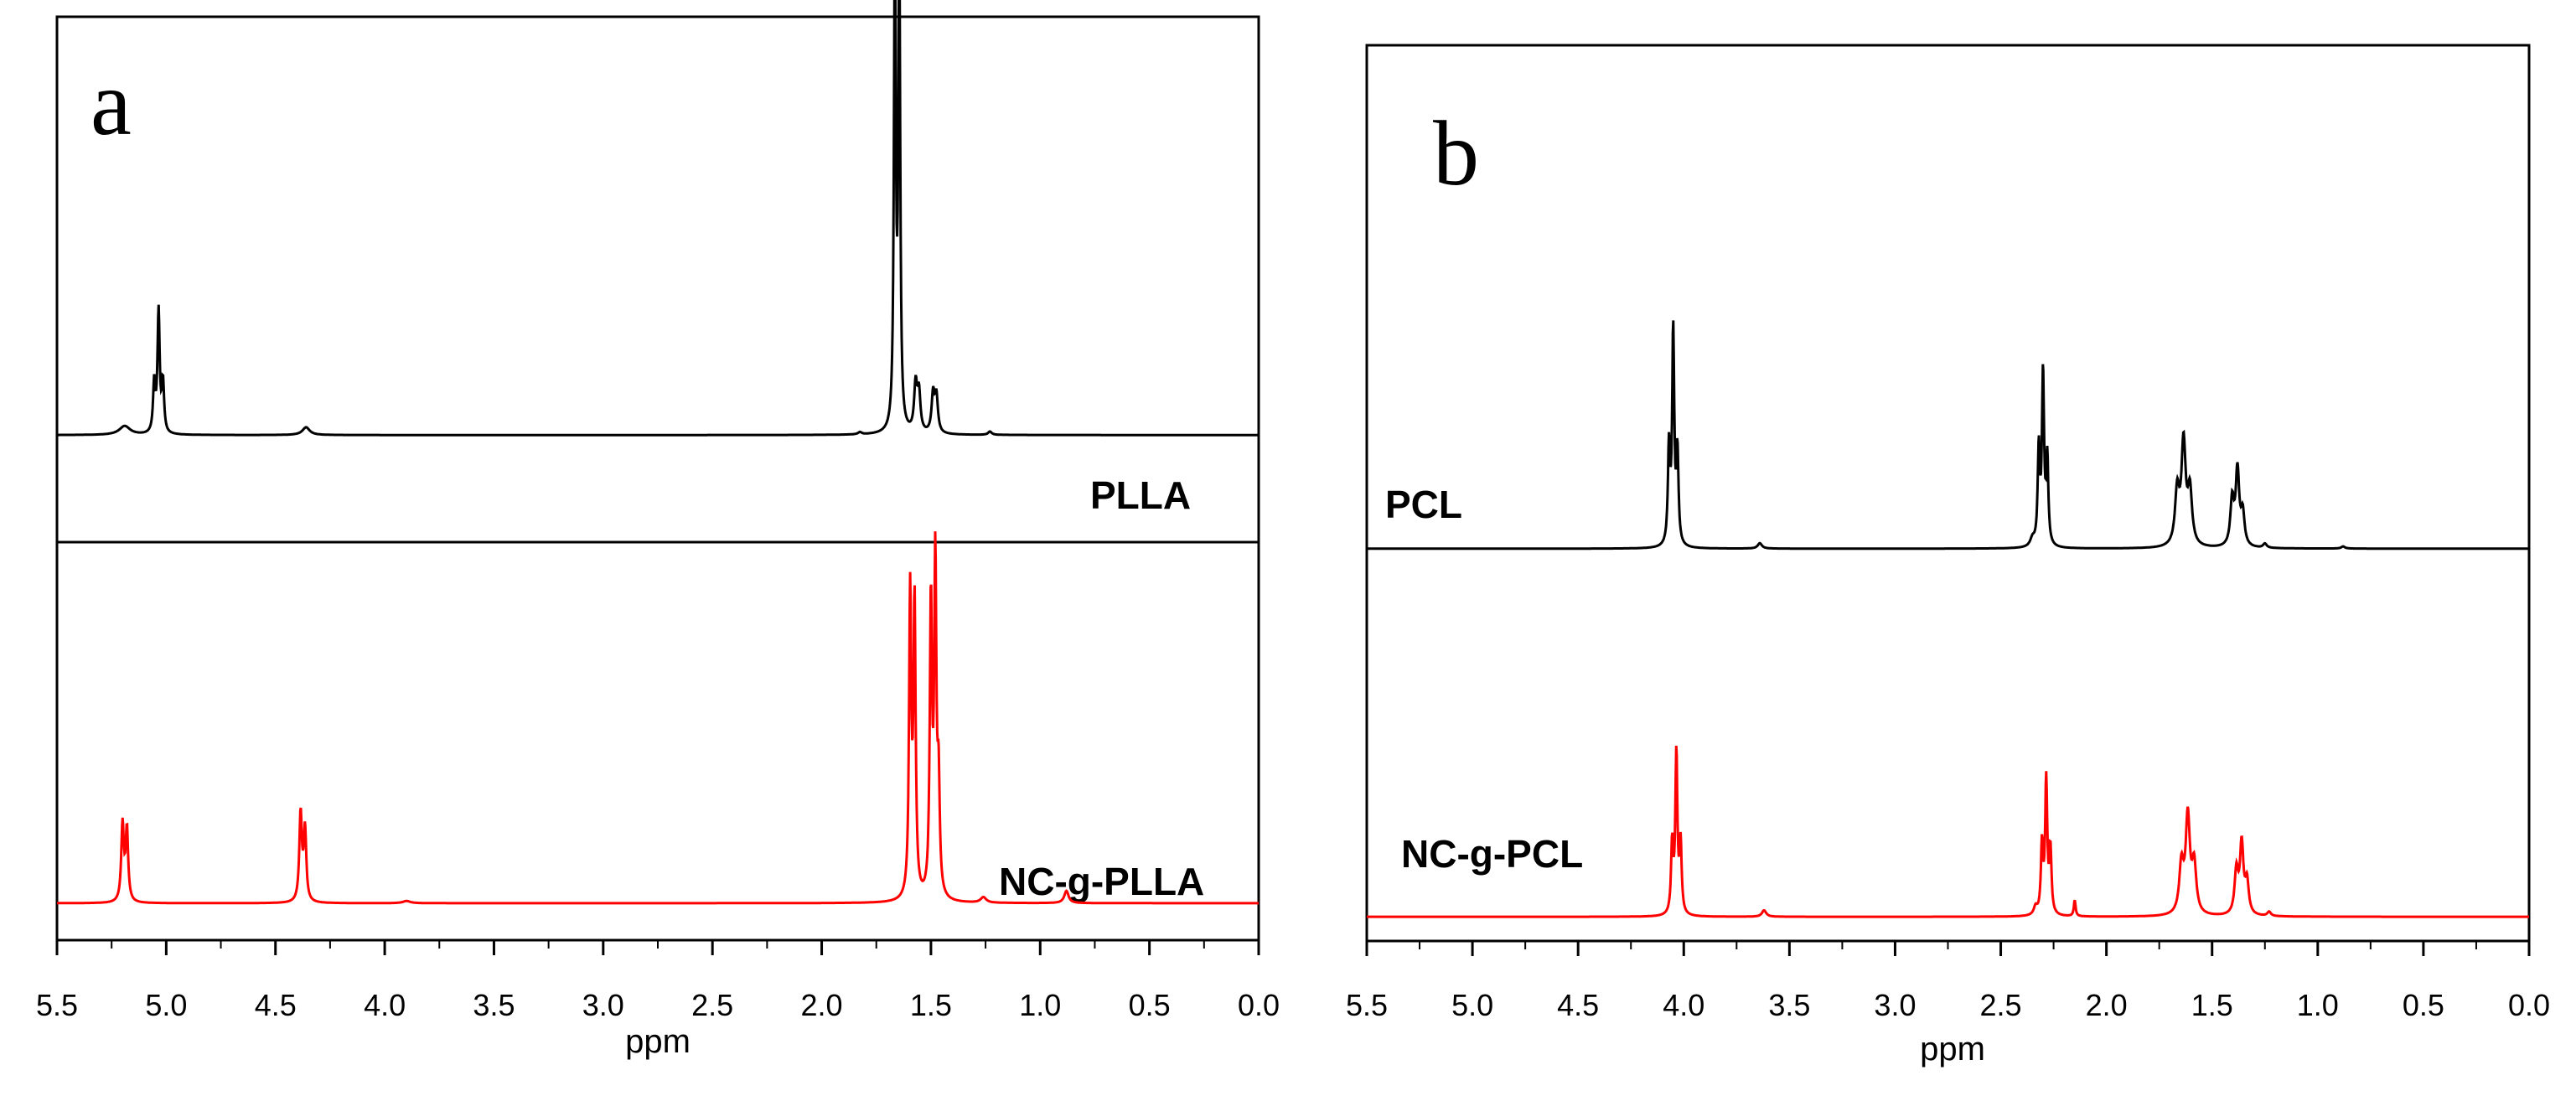 Image resolution: width=2576 pixels, height=1096 pixels. I want to click on x-tick-label-a-4: 3.5, so click(494, 1005).